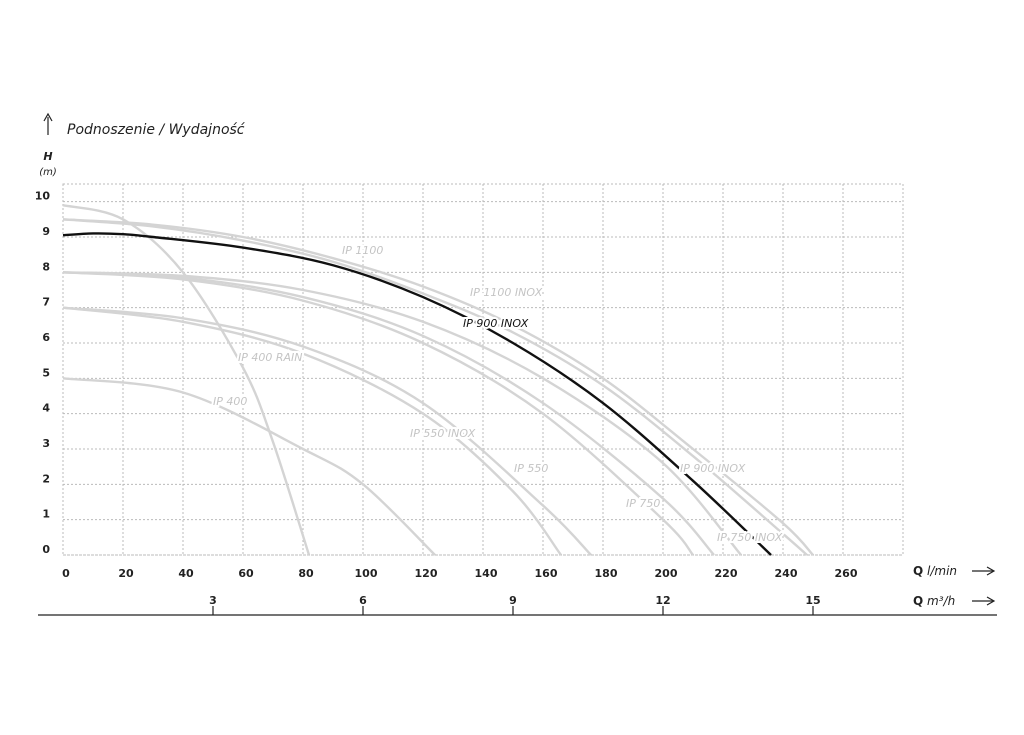 This screenshot has width=1024, height=735. I want to click on x2-label: Q m³/h, so click(934, 601).